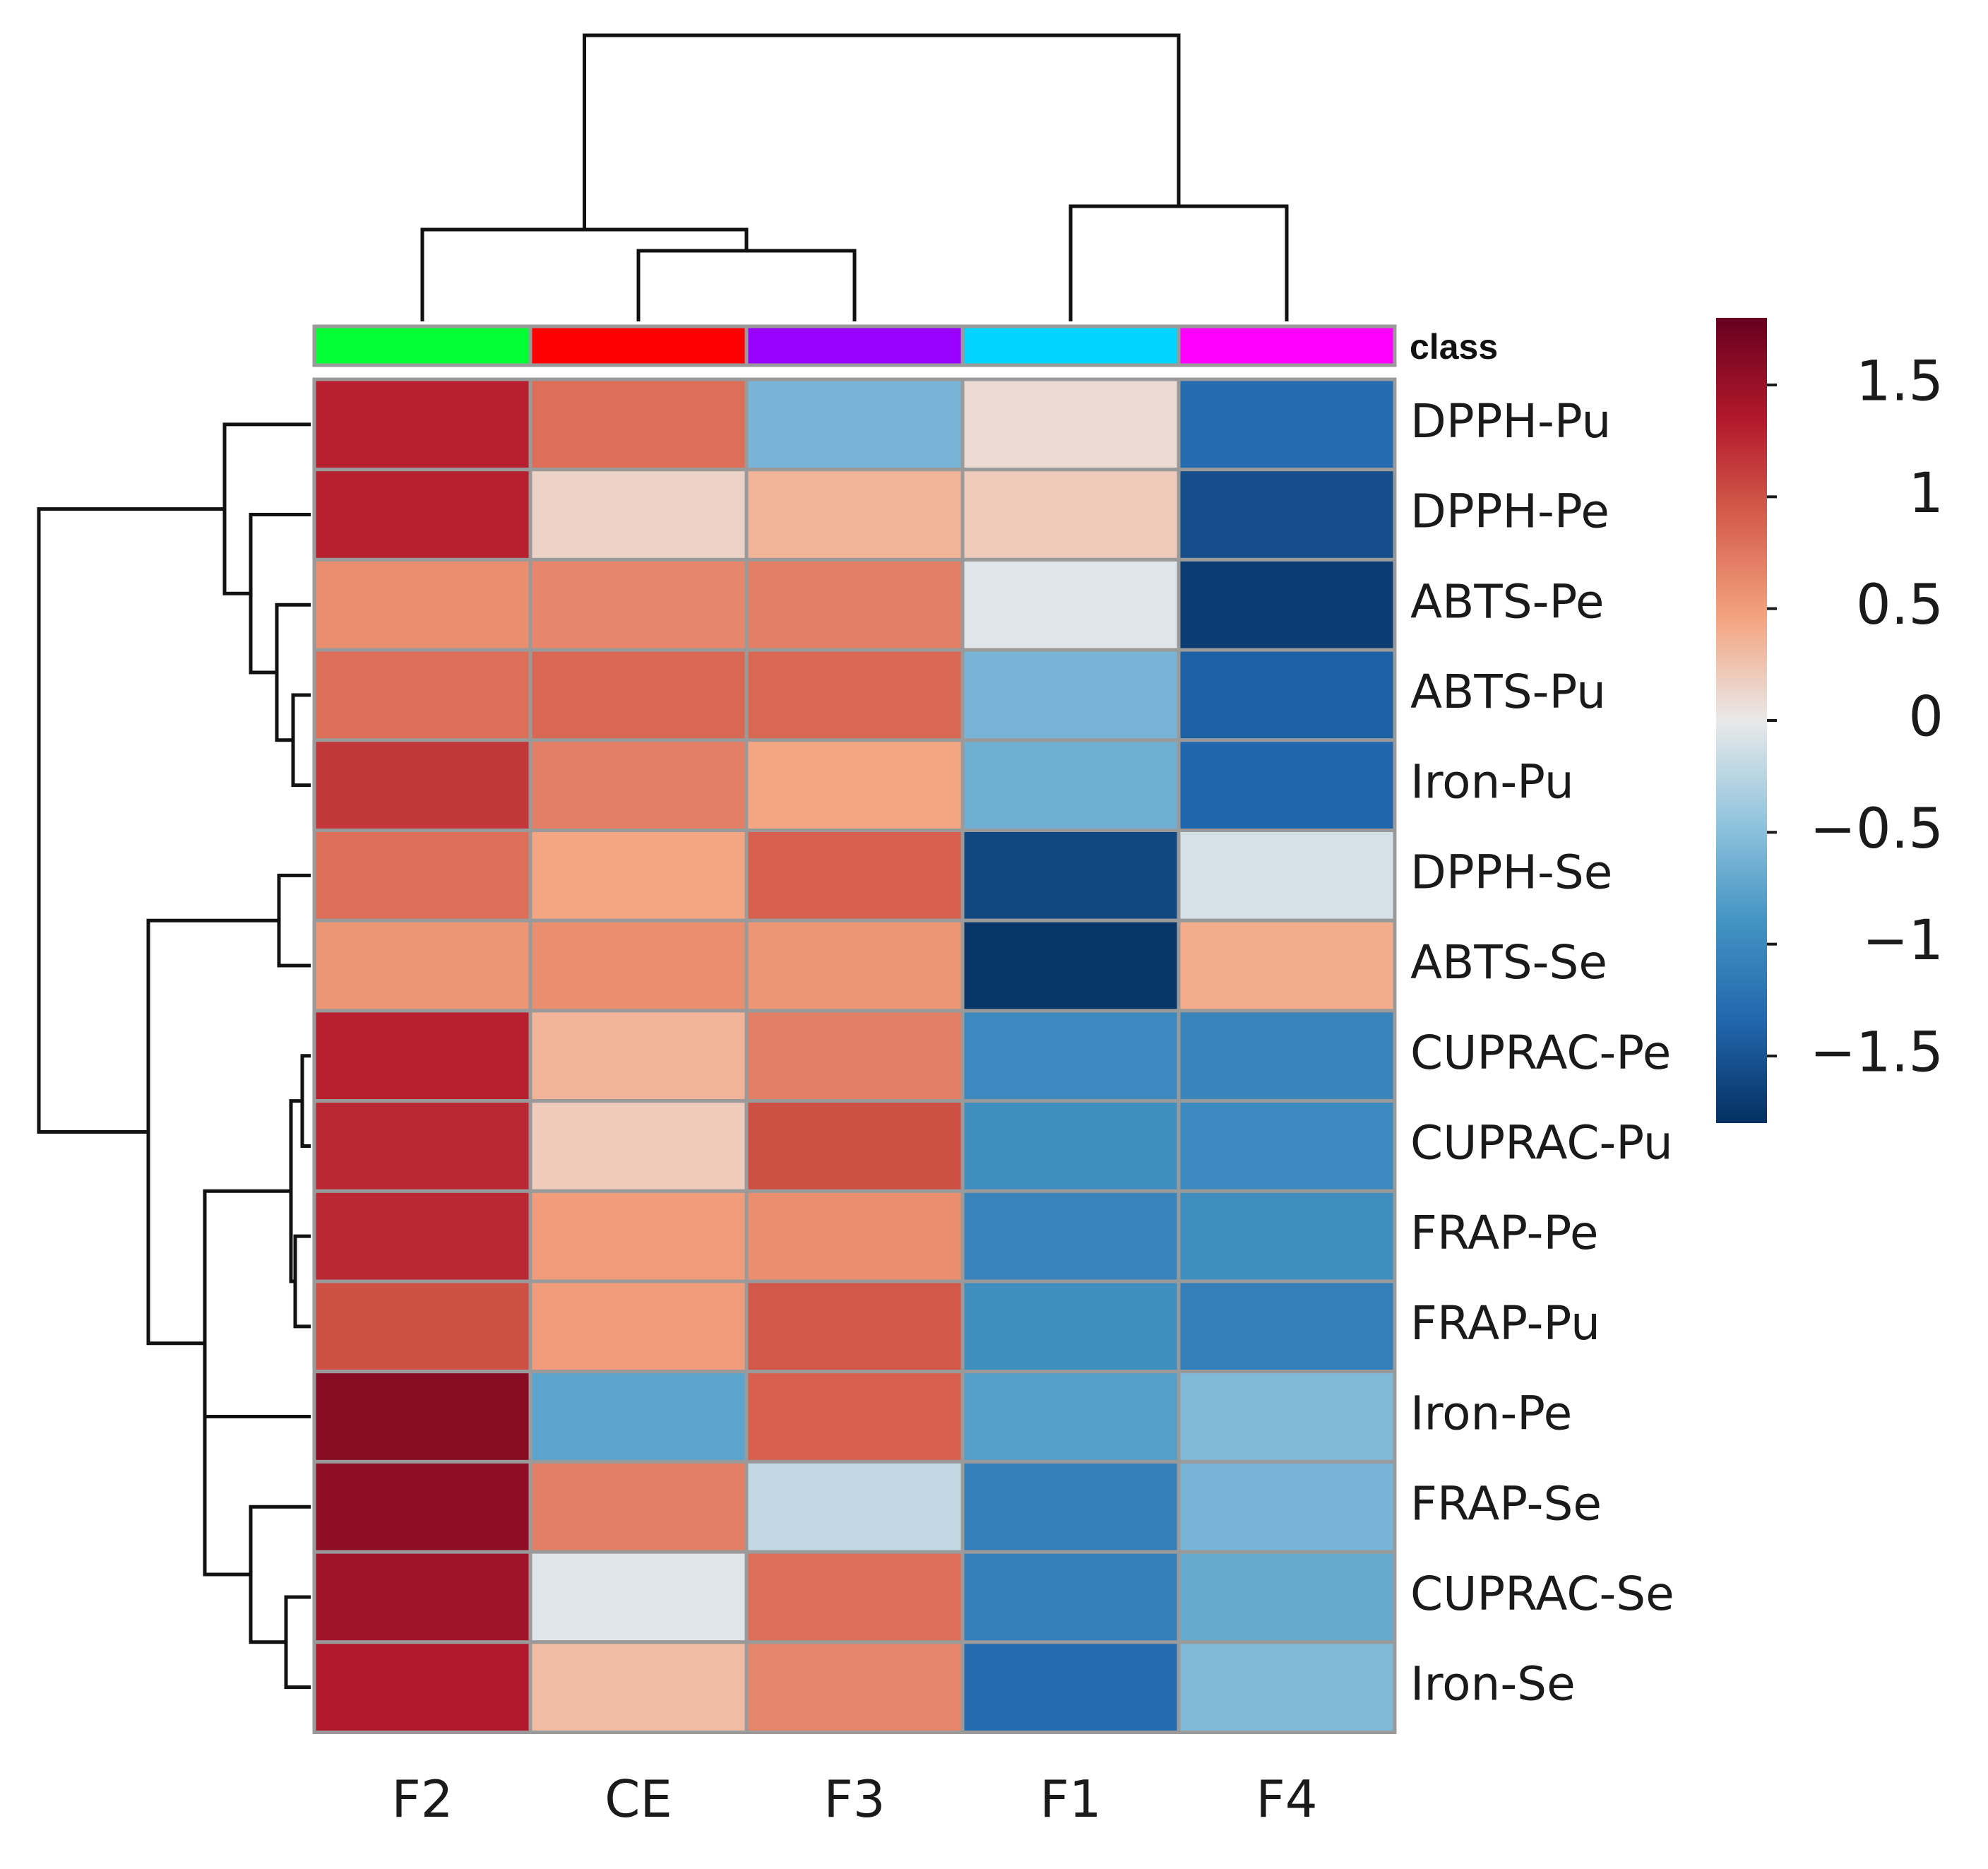 Image resolution: width=1988 pixels, height=1869 pixels. What do you see at coordinates (638, 785) in the screenshot?
I see `heatmap-cell-iron-pu-ce` at bounding box center [638, 785].